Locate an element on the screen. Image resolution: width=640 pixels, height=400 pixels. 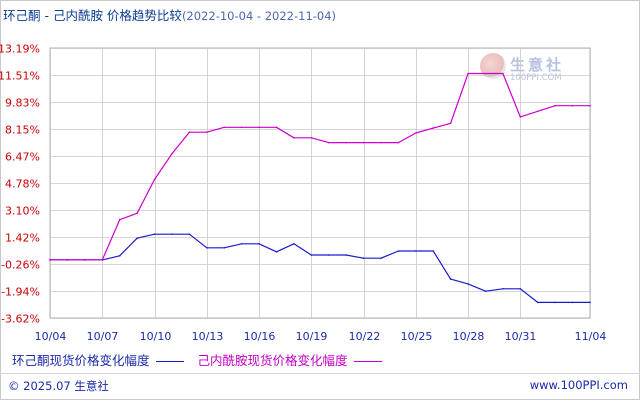
footer-site-link: www.100PPI.com is located at coordinates (578, 385).